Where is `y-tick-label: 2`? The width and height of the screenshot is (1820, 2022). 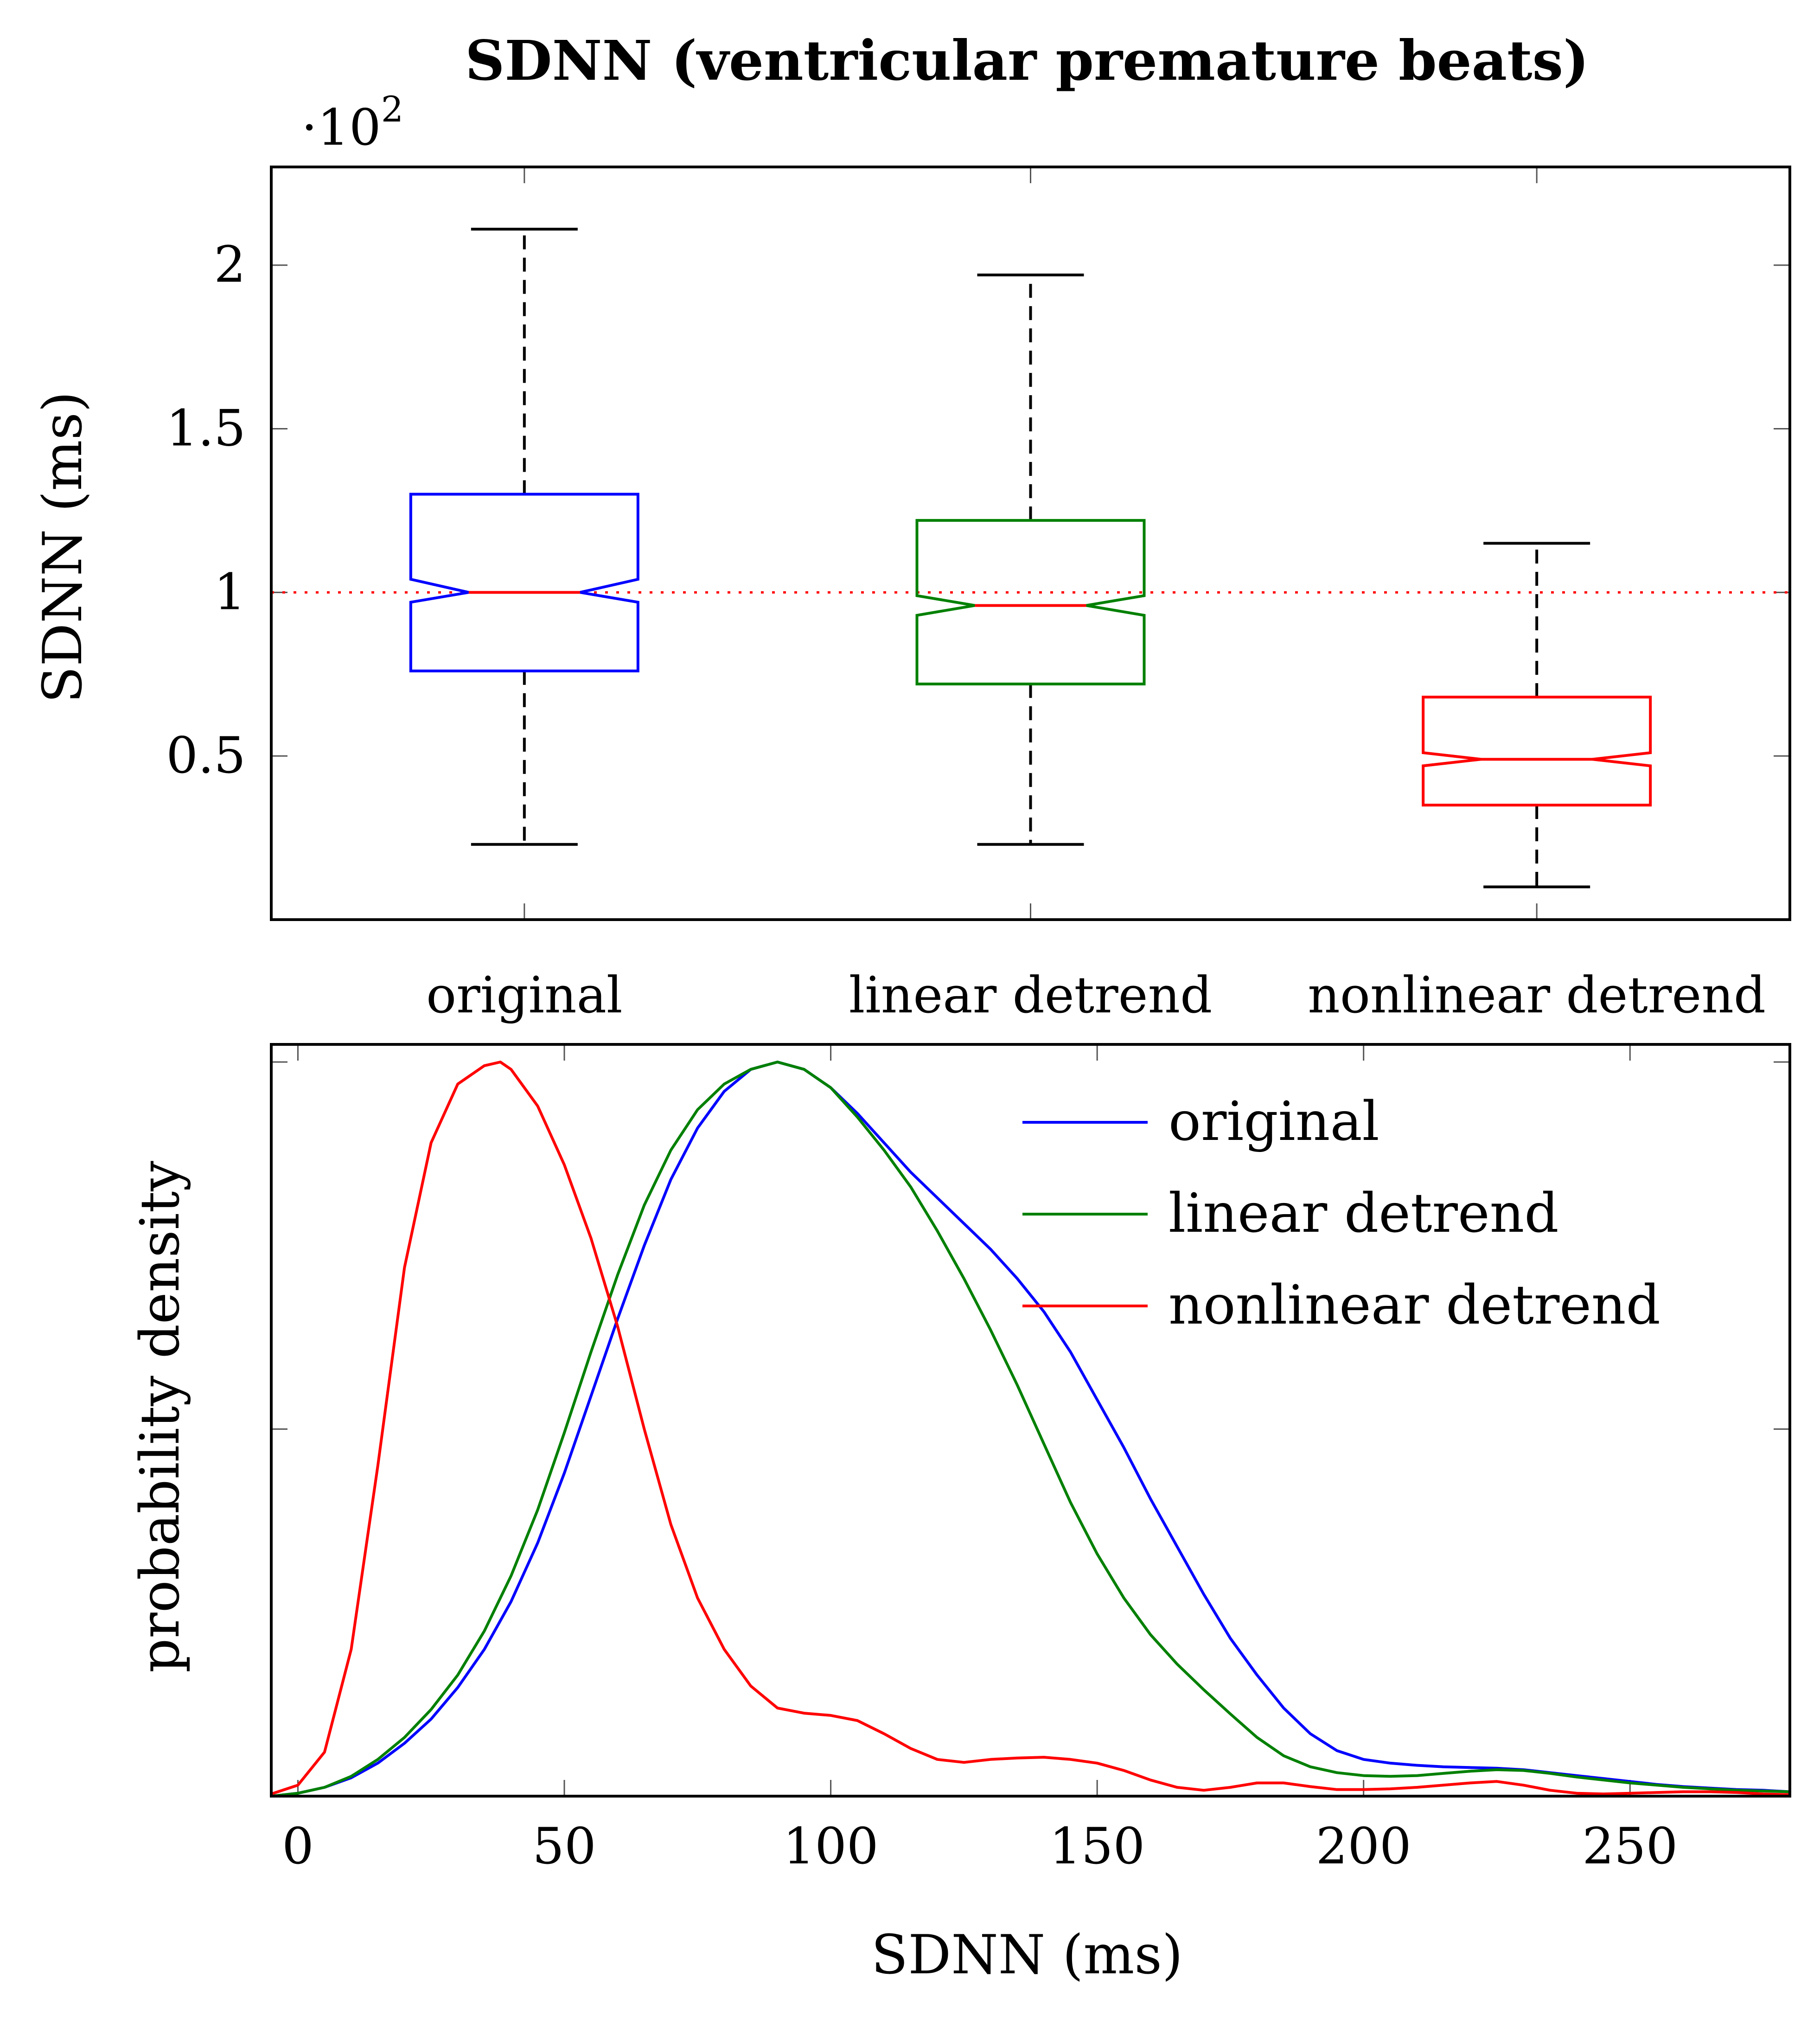 y-tick-label: 2 is located at coordinates (230, 265).